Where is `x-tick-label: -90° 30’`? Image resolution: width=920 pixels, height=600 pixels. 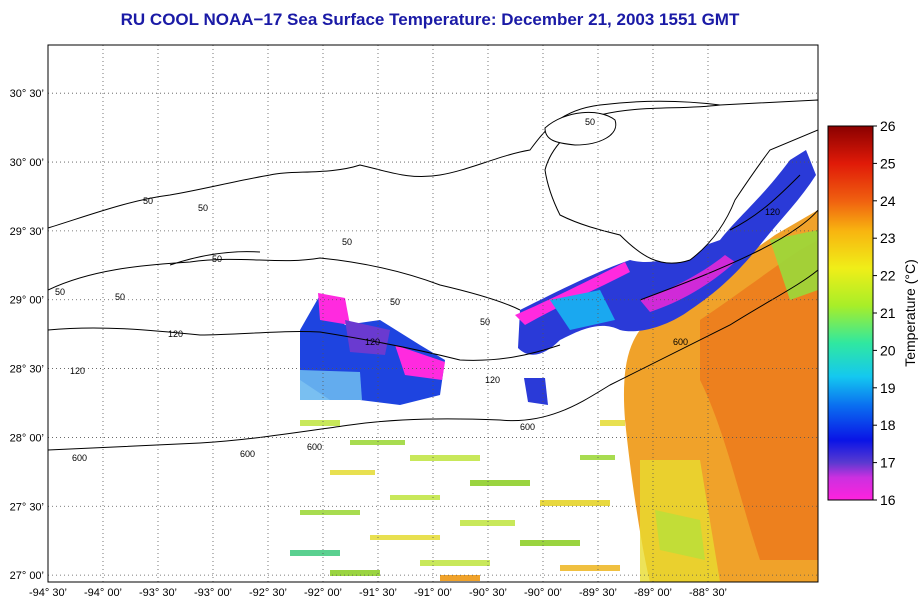
x-tick-label: -90° 30’ is located at coordinates (488, 593).